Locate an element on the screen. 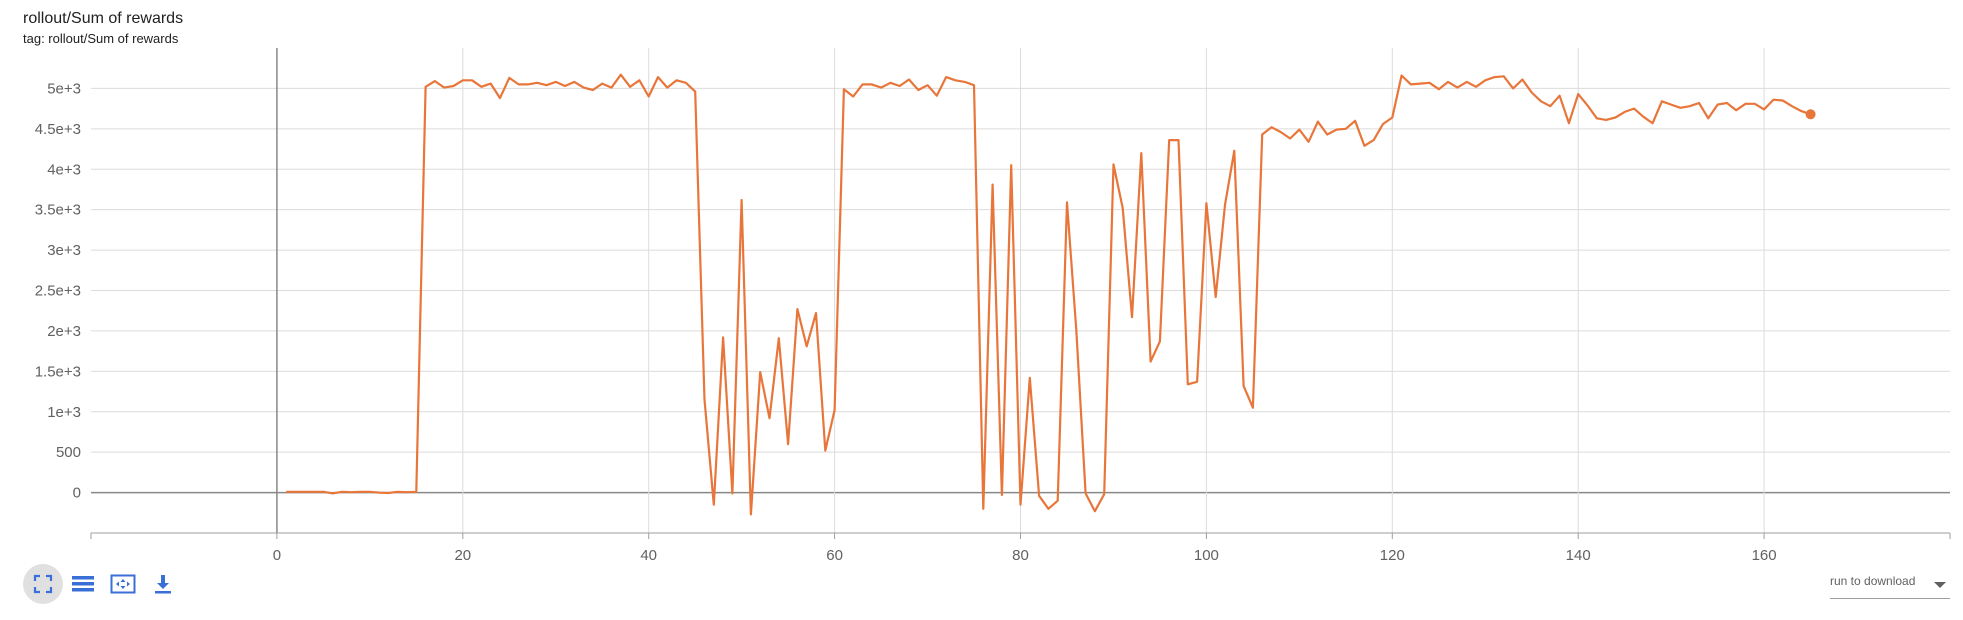 The height and width of the screenshot is (620, 1963). x-tick-label: 120 is located at coordinates (1392, 555).